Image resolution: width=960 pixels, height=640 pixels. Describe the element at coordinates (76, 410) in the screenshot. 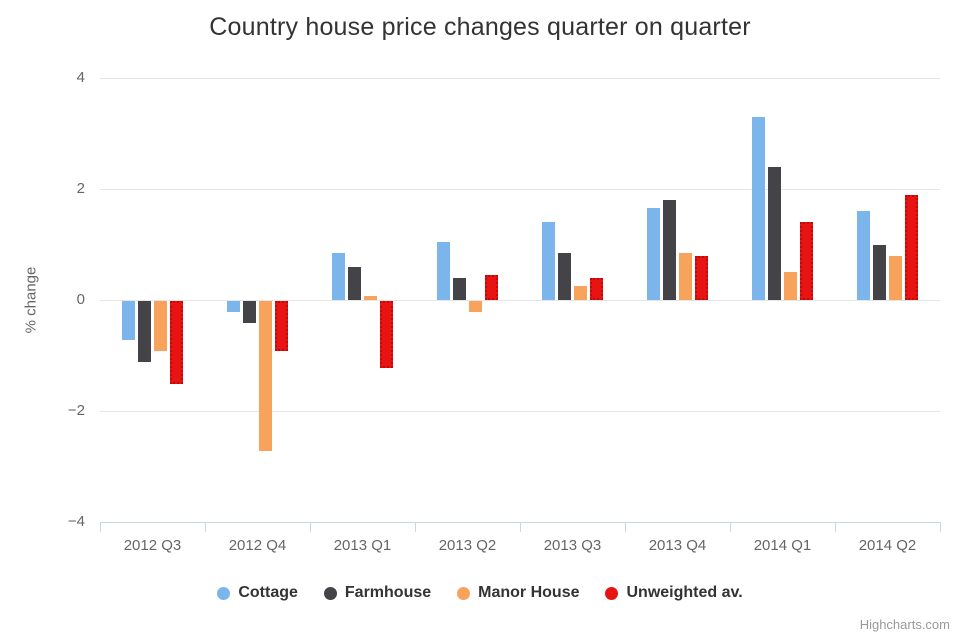

I see `y-axis-label: −2` at that location.